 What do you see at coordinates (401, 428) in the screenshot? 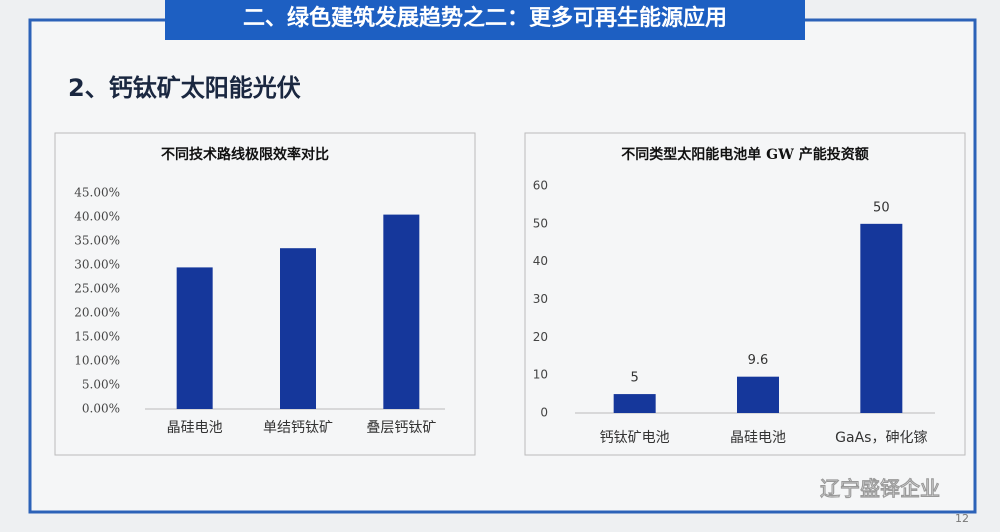
I see `x-tick-label: 叠层钙钛矿` at bounding box center [401, 428].